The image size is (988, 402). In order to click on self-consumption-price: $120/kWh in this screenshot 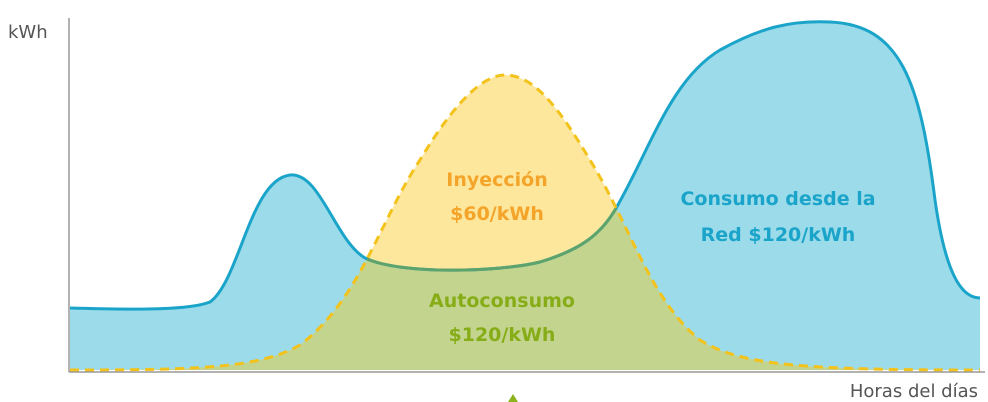, I will do `click(502, 335)`.